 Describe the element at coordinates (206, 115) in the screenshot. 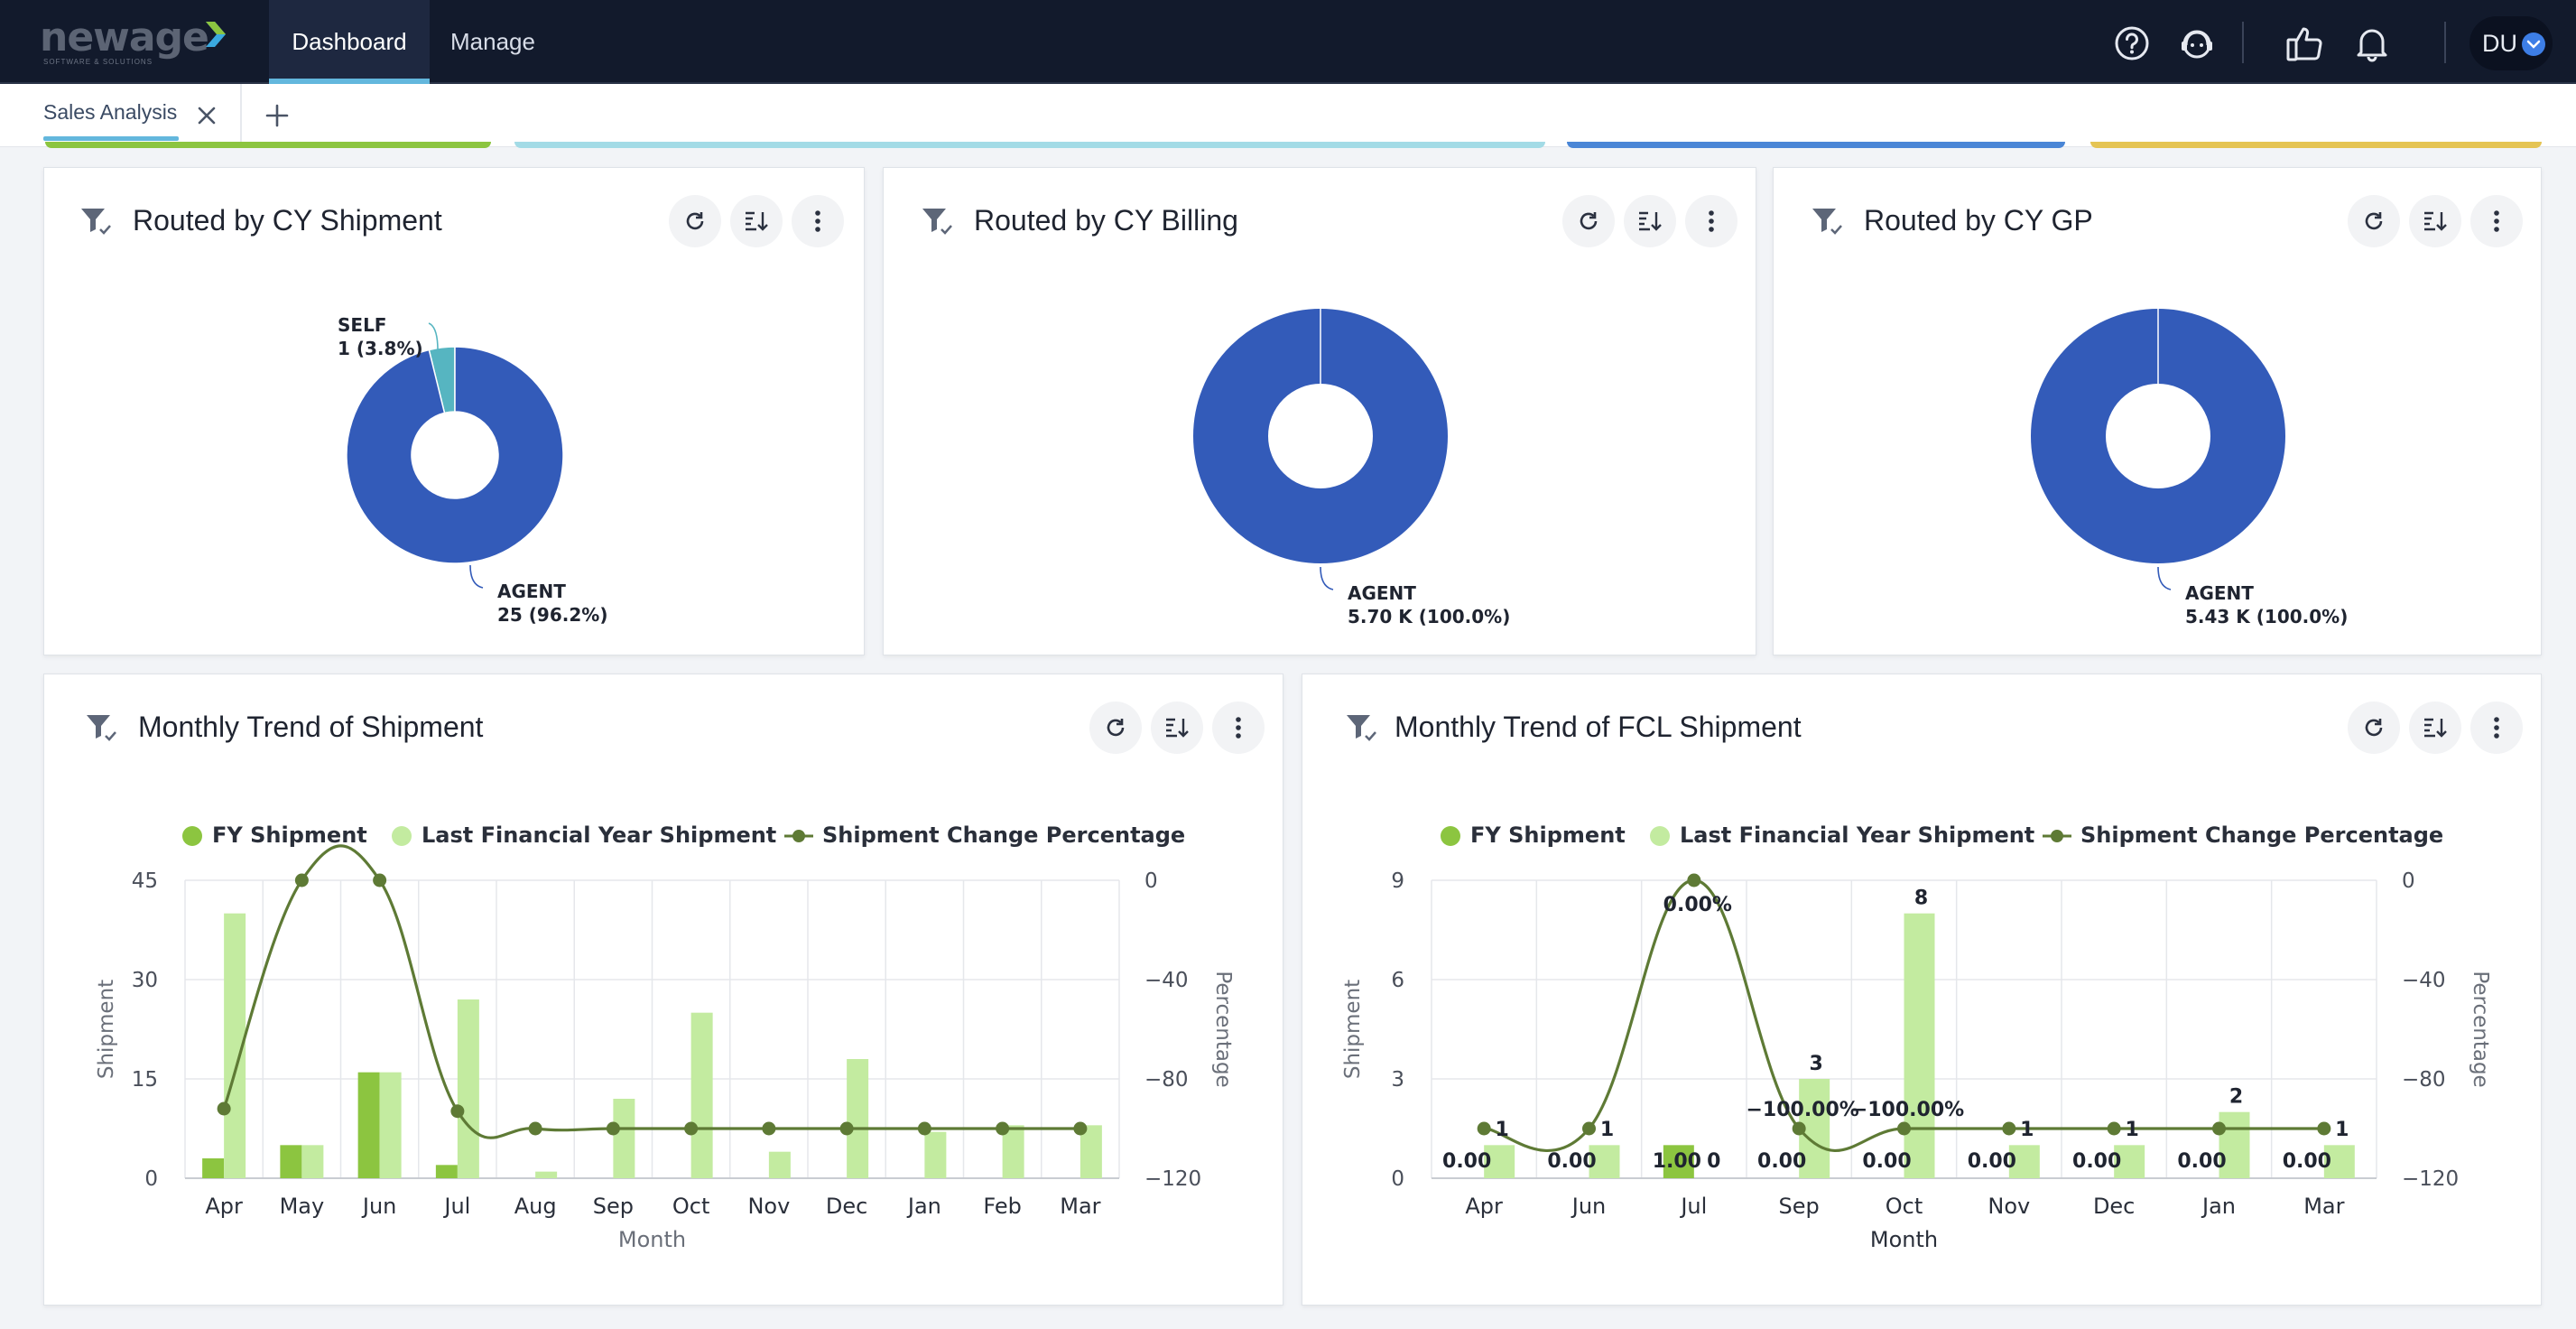

I see `close-icon` at that location.